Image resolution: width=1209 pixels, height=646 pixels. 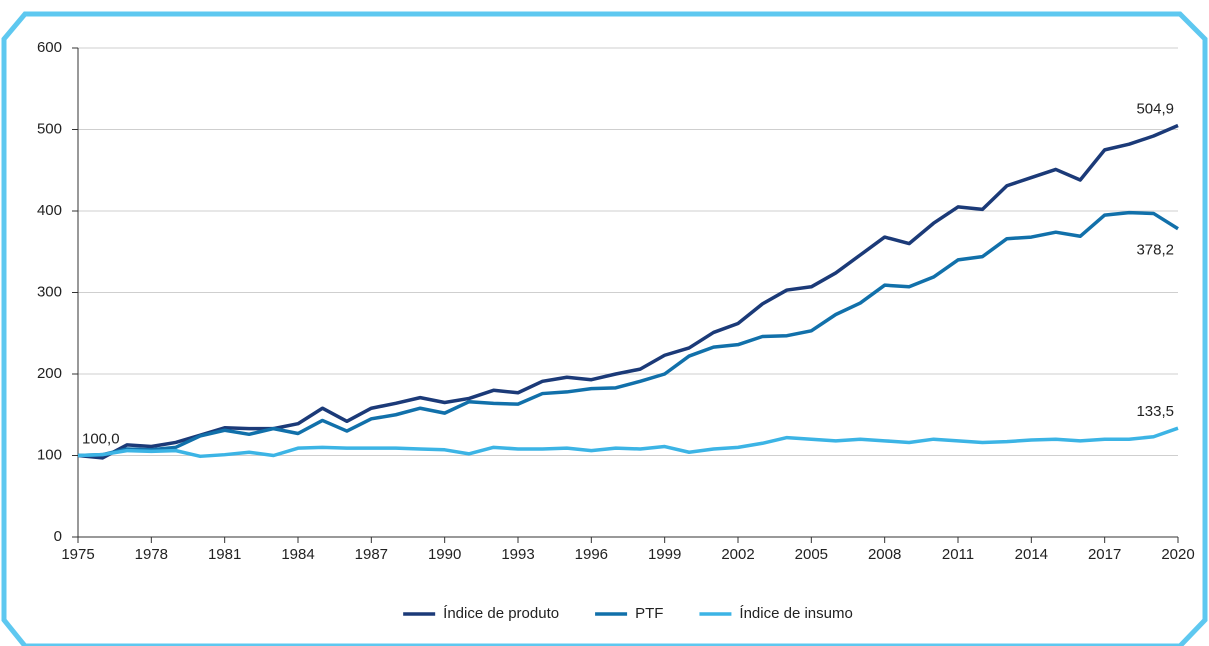 I want to click on y-tick-label: 100, so click(x=49, y=454).